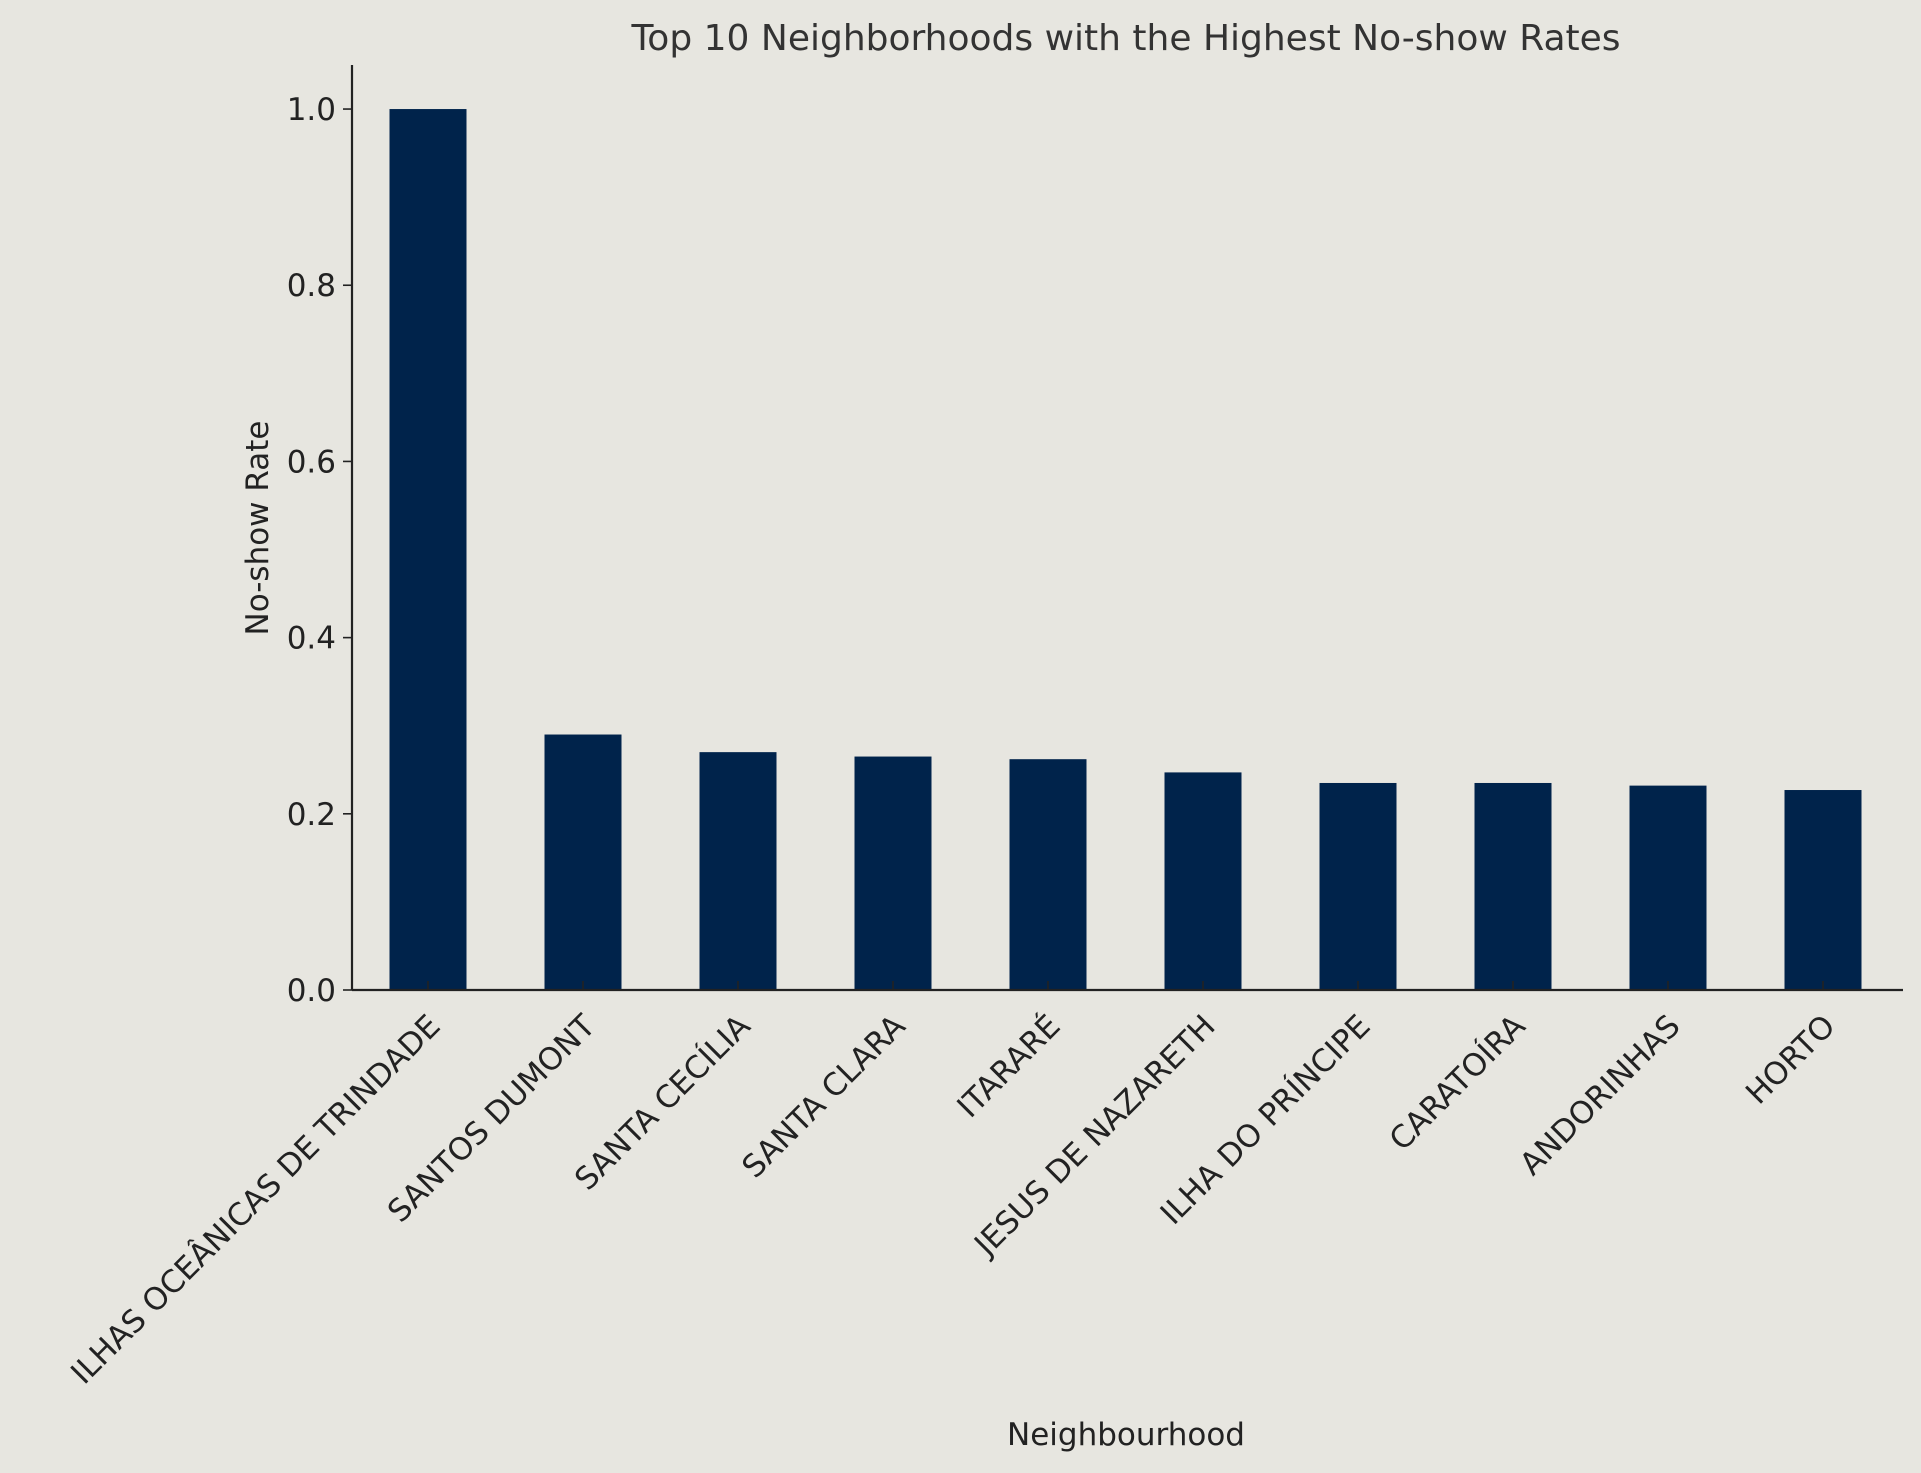 Image resolution: width=1921 pixels, height=1473 pixels. Describe the element at coordinates (823, 1096) in the screenshot. I see `x-tick-label: SANTA CLARA` at that location.